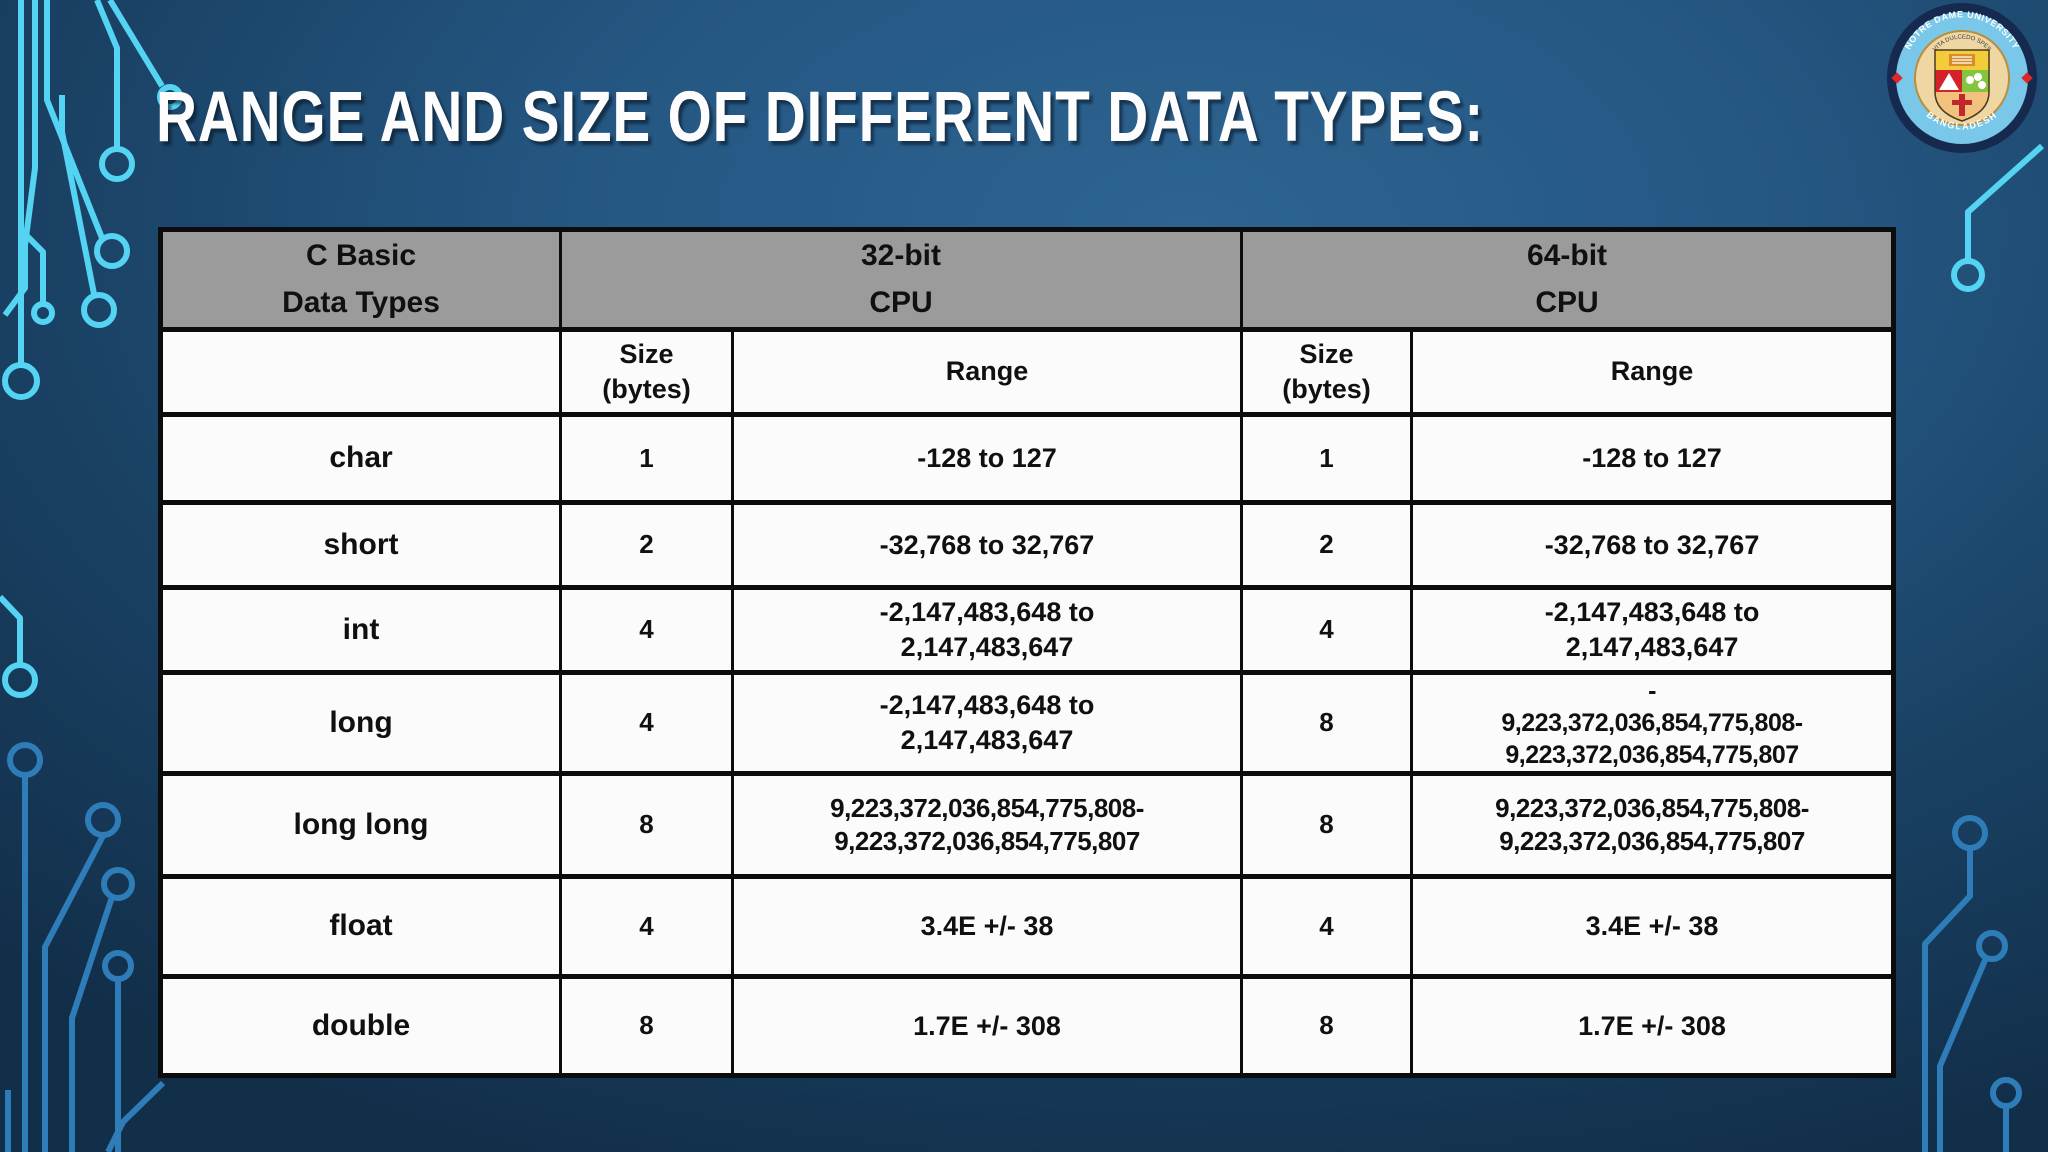  What do you see at coordinates (1653, 545) in the screenshot?
I see `cell-range-64: -32,768 to 32,767` at bounding box center [1653, 545].